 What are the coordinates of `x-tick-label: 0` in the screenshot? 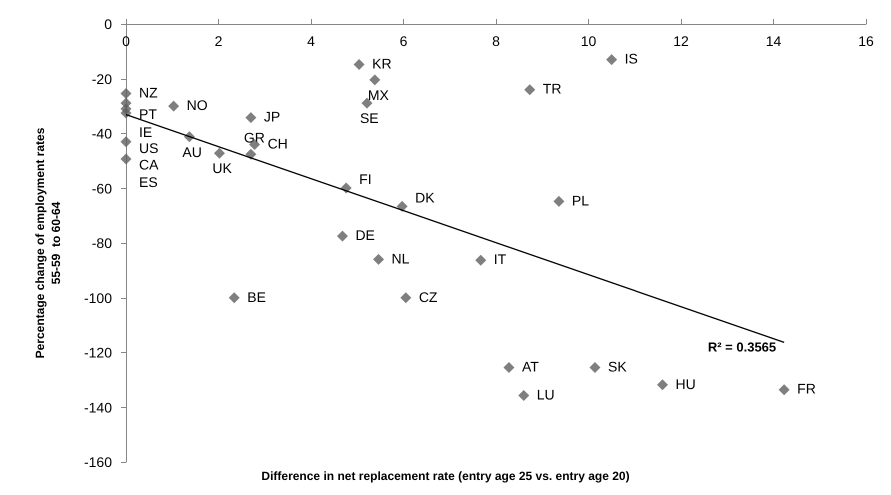 It's located at (126, 41).